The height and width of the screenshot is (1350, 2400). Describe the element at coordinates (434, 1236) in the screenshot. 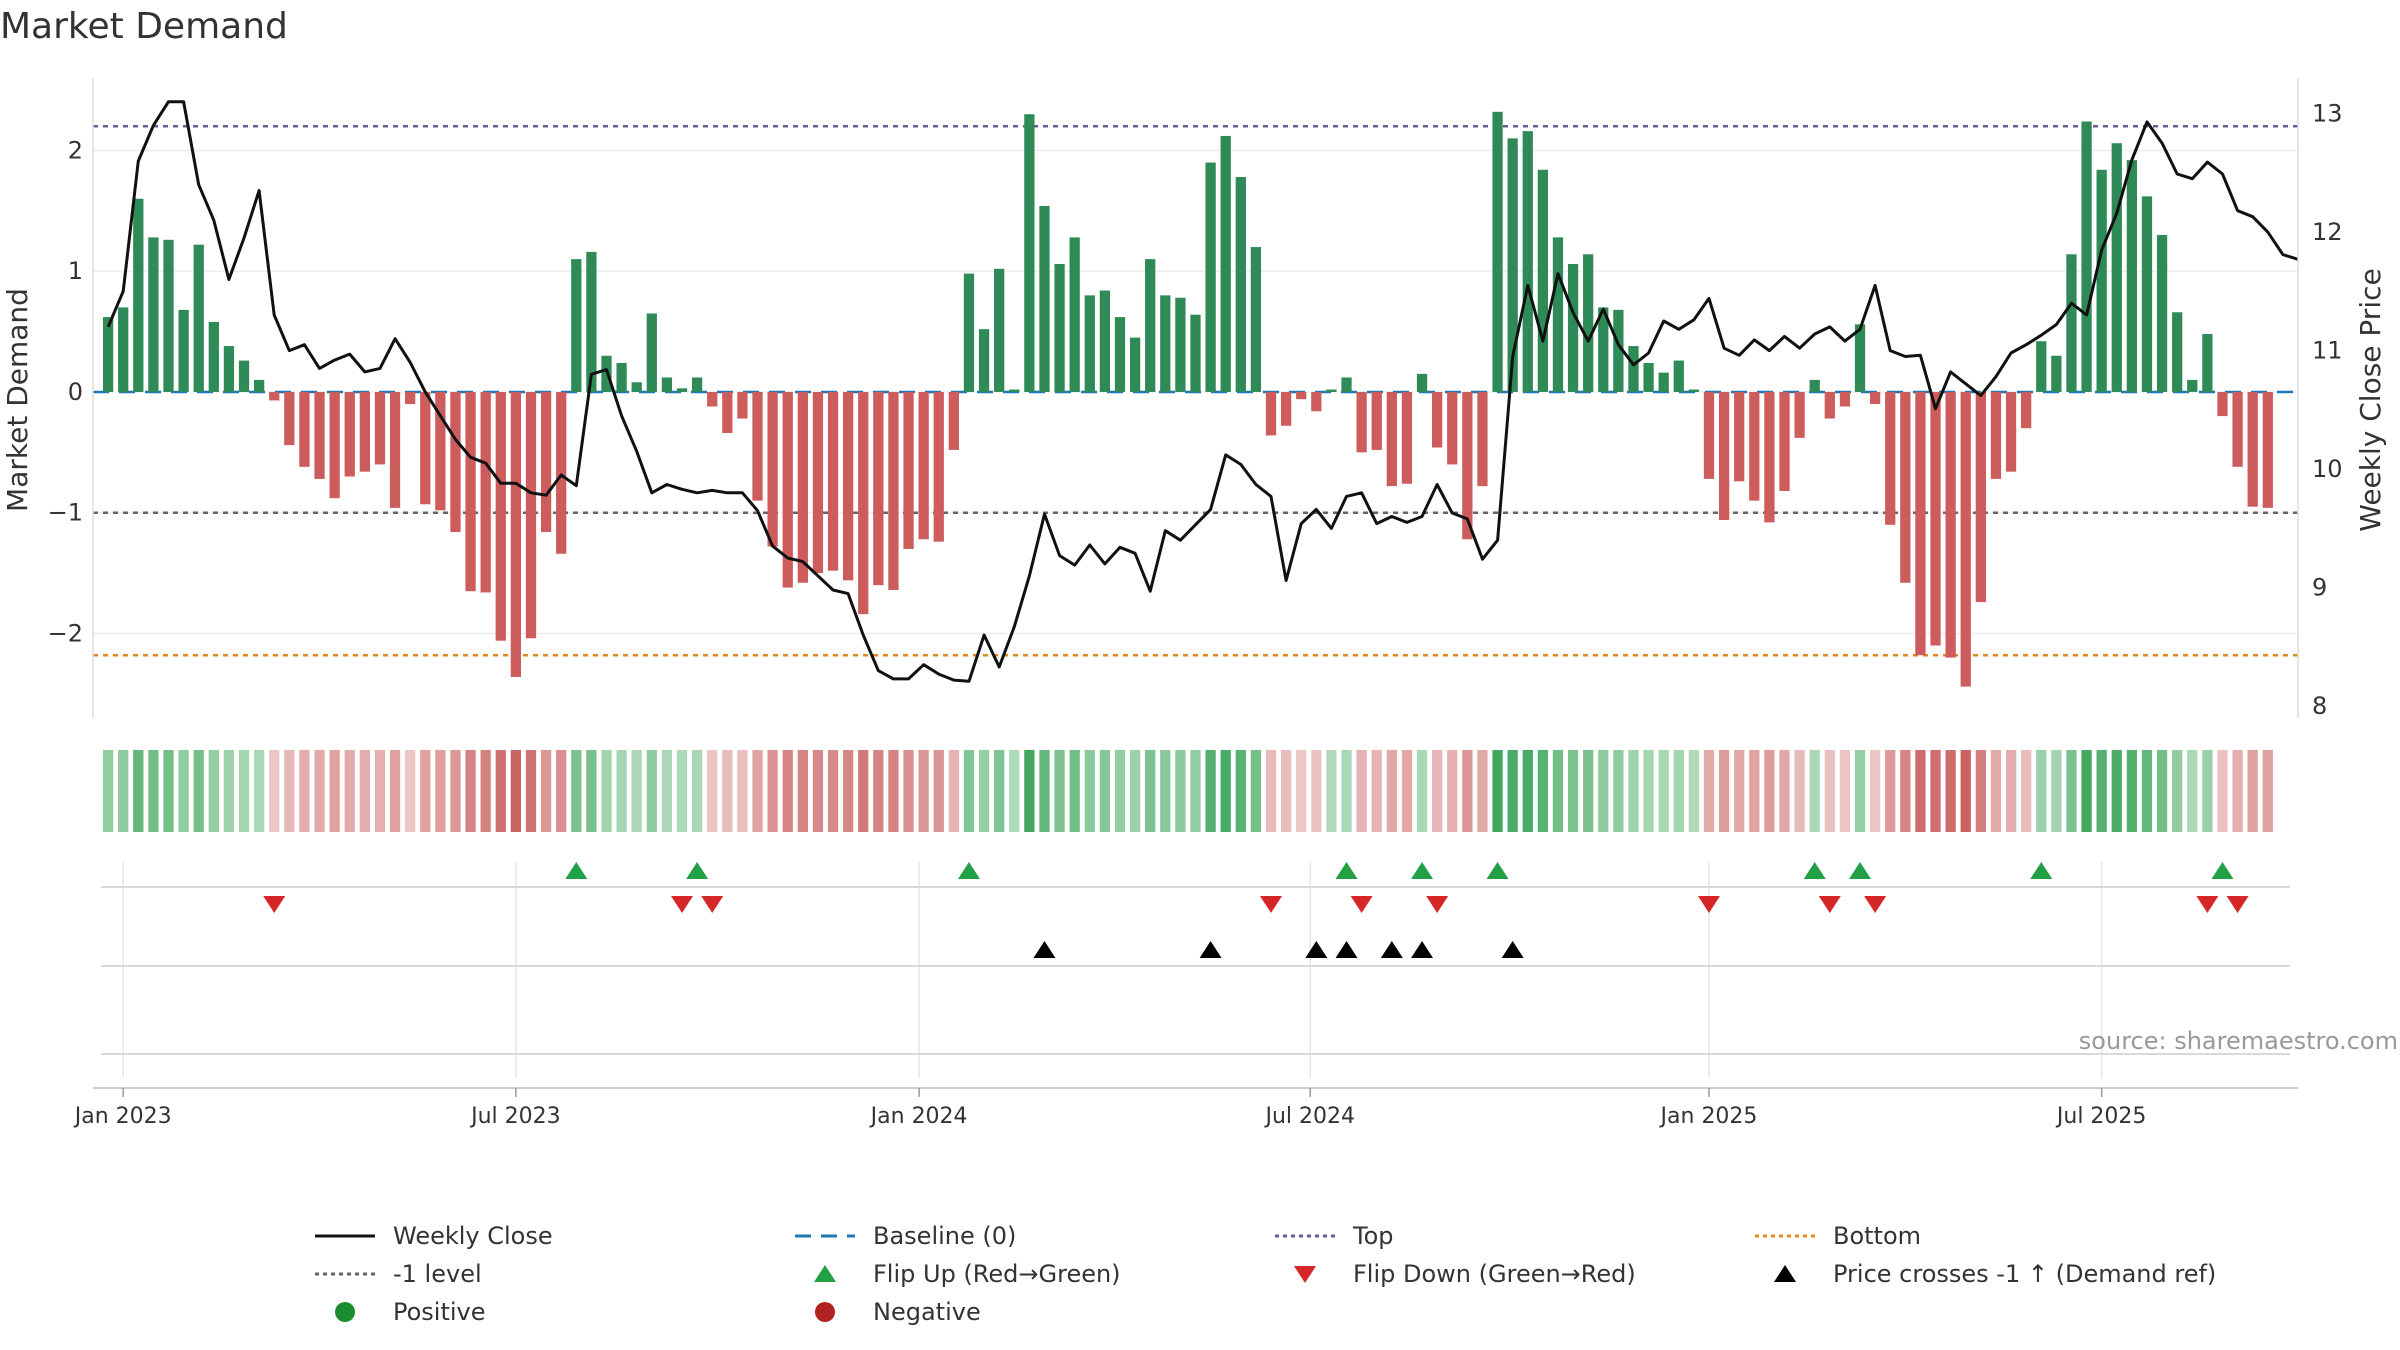

I see `legend-weekly-close: Weekly Close` at that location.